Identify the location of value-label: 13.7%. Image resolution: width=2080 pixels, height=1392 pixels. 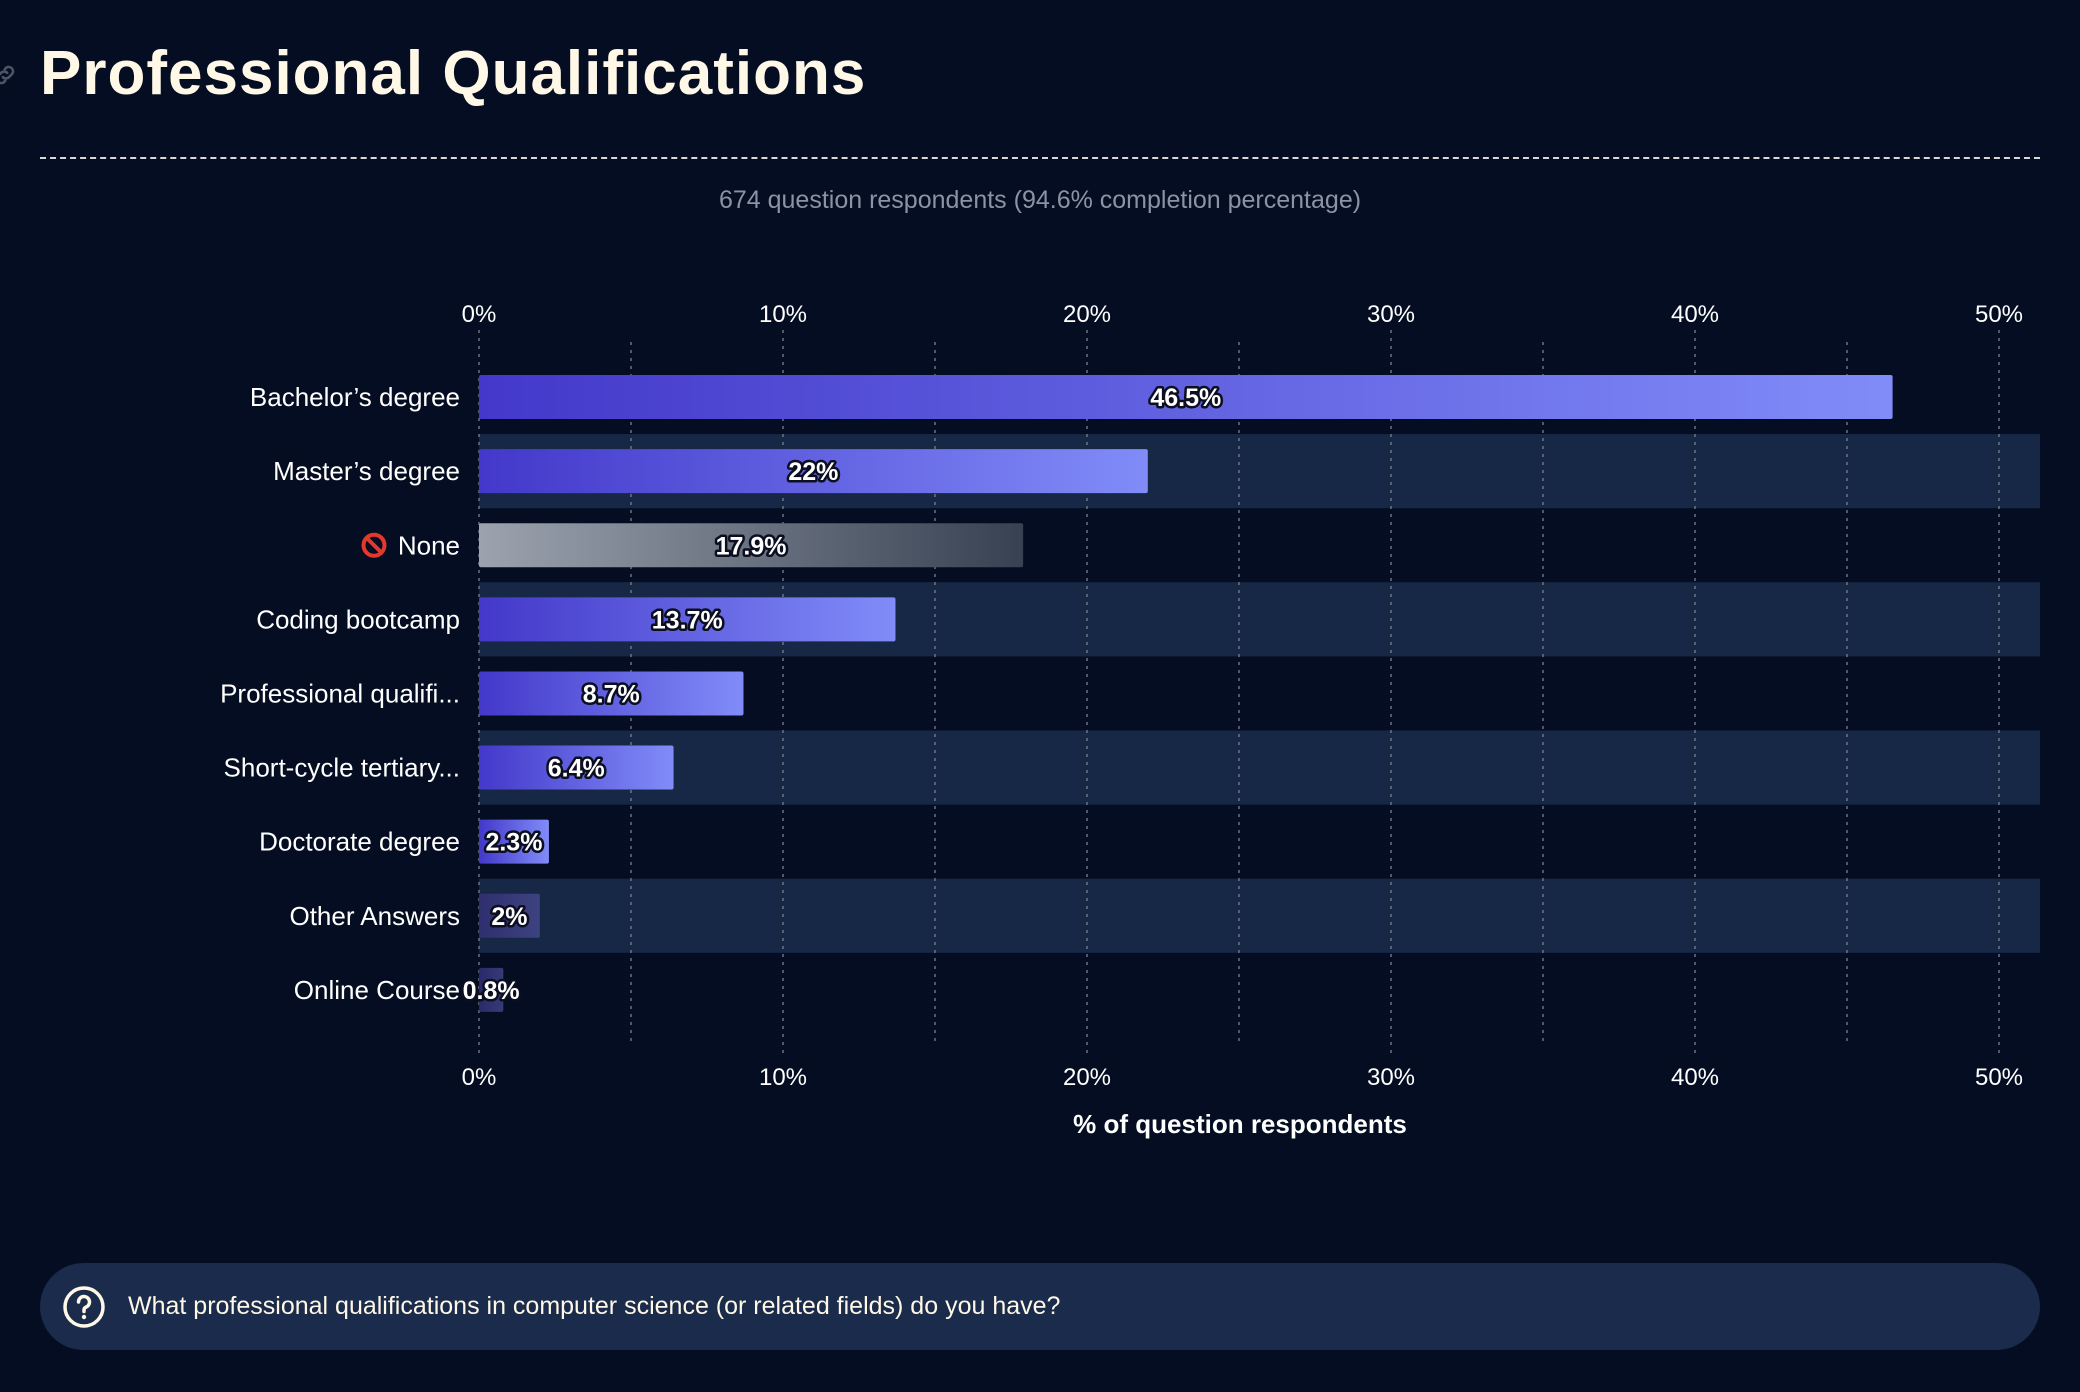
(687, 620).